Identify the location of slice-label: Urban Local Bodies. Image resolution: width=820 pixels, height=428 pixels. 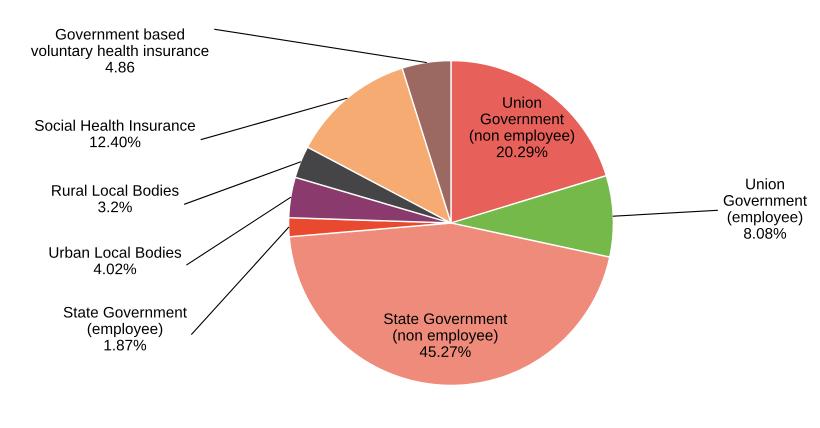
(116, 252).